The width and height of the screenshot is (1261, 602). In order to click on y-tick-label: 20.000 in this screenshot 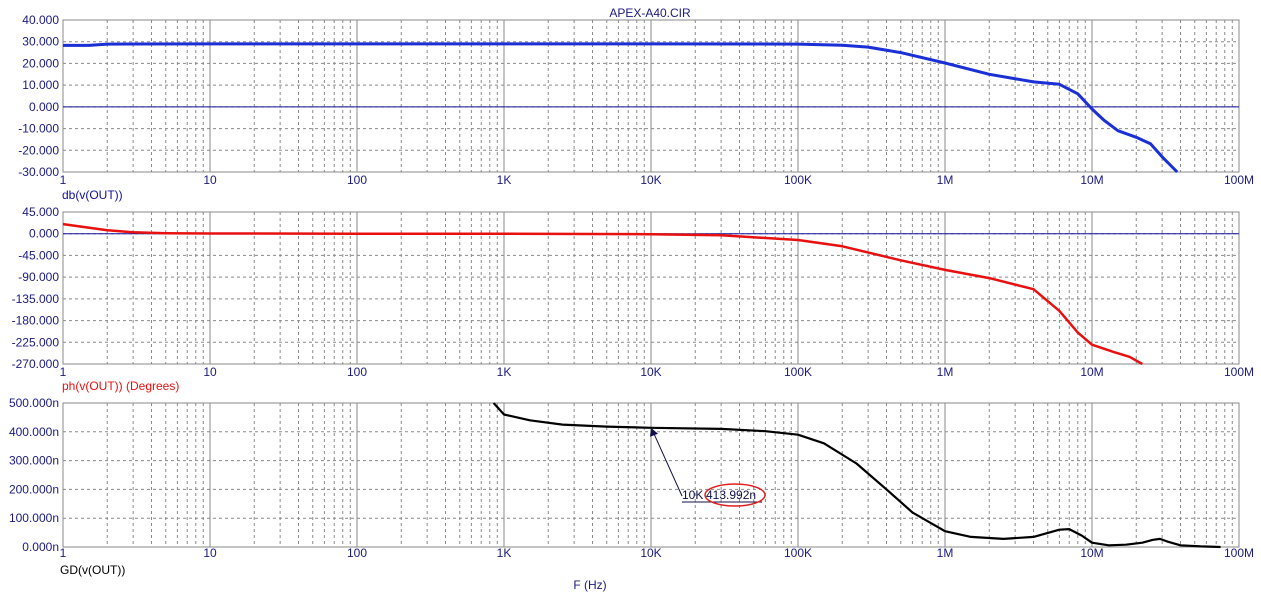, I will do `click(40, 63)`.